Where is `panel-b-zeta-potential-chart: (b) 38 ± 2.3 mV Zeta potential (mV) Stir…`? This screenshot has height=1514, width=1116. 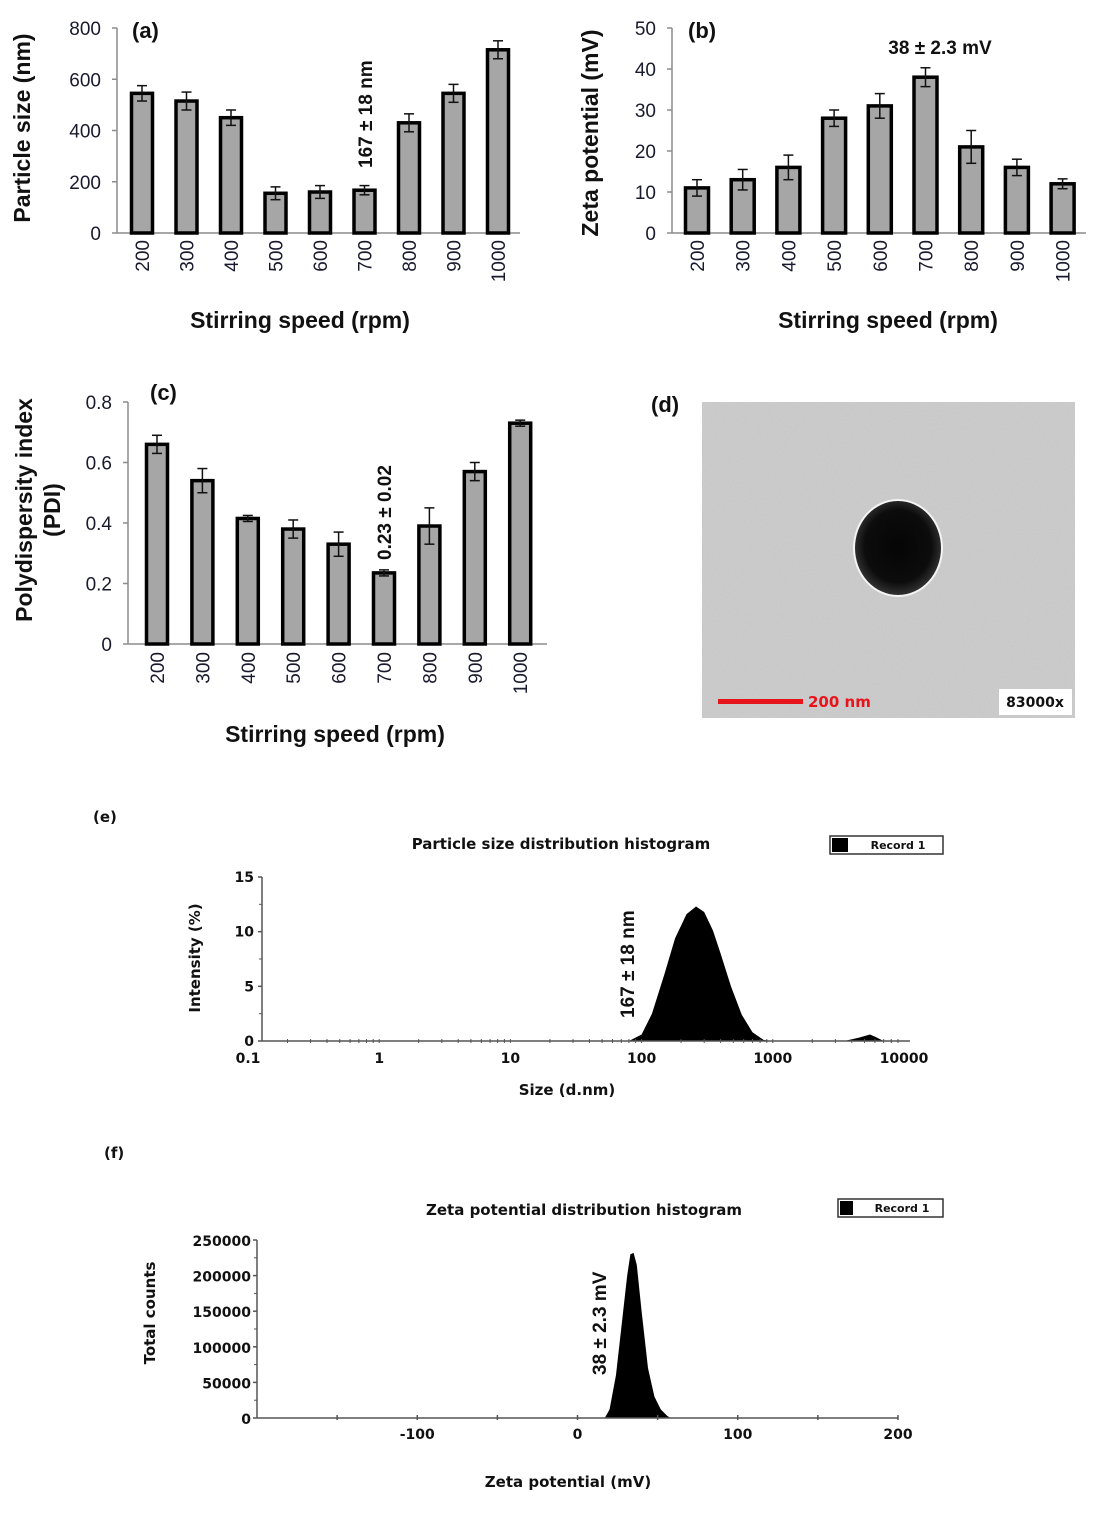 panel-b-zeta-potential-chart: (b) 38 ± 2.3 mV Zeta potential (mV) Stir… is located at coordinates (831, 175).